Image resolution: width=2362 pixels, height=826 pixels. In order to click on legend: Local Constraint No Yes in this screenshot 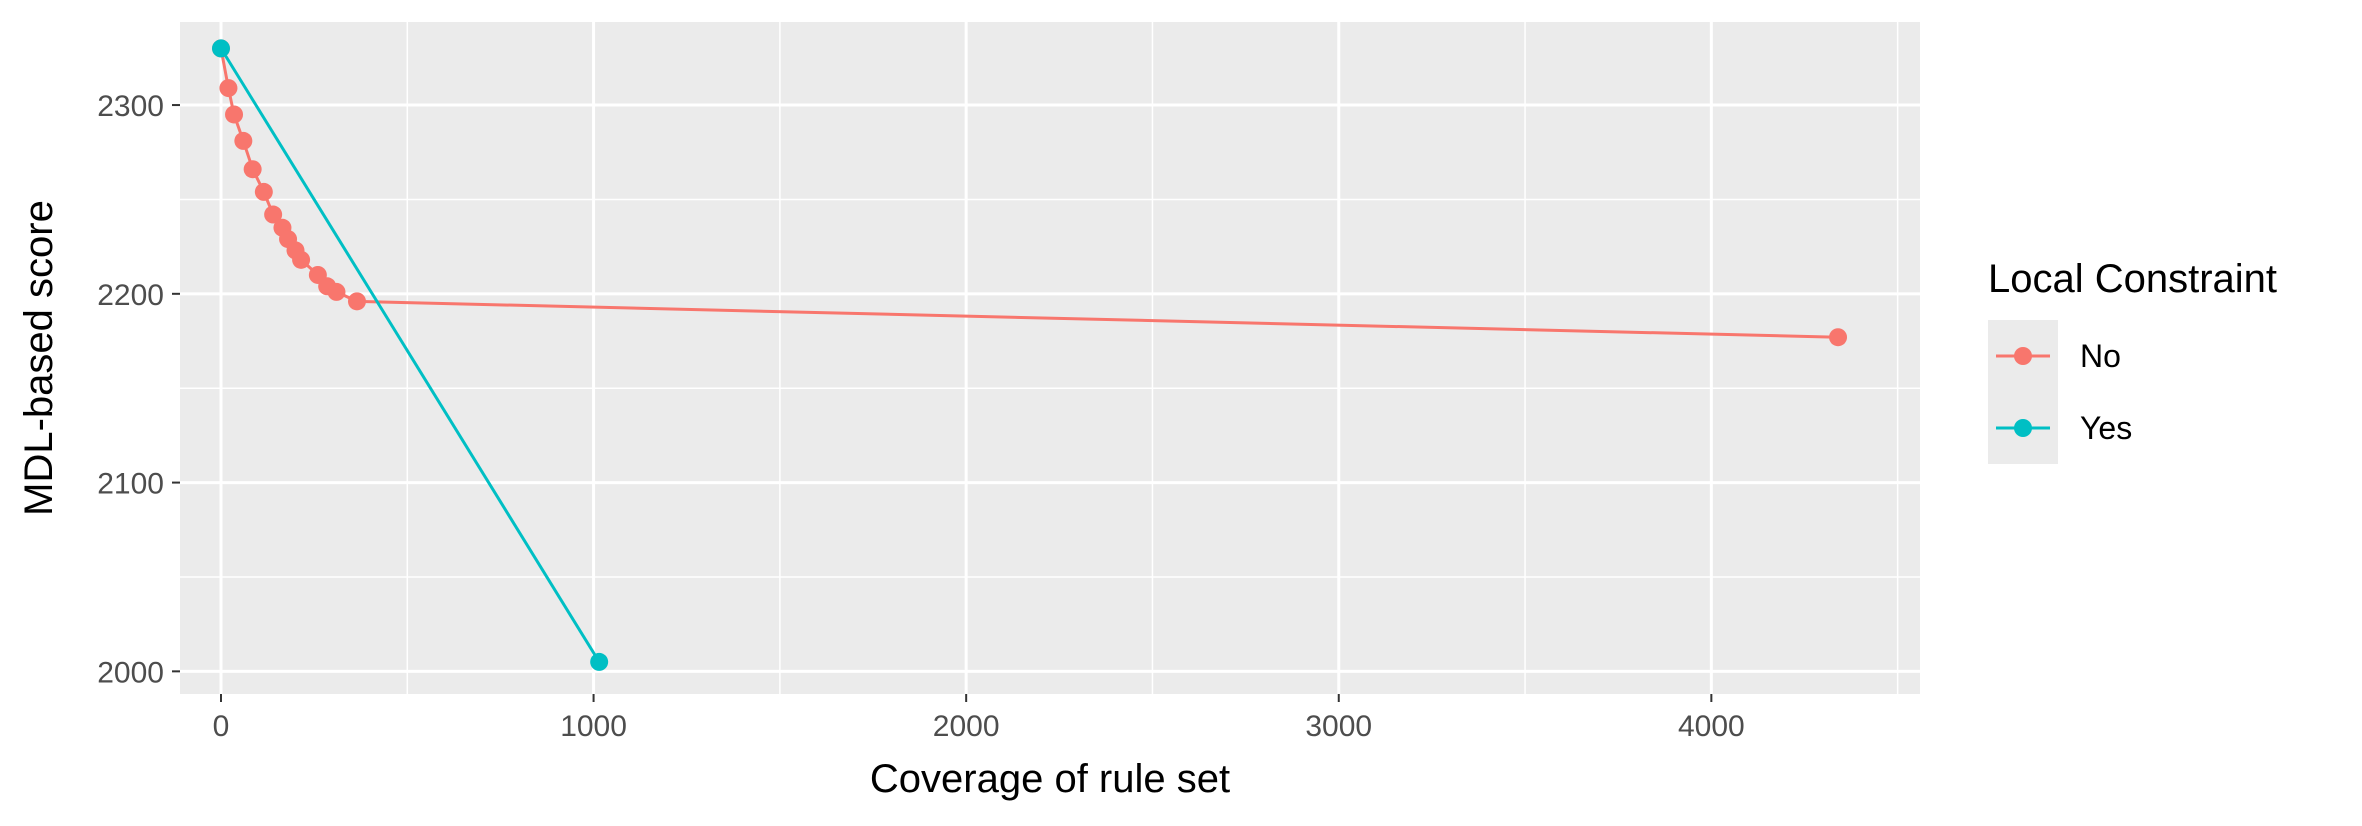, I will do `click(2132, 360)`.